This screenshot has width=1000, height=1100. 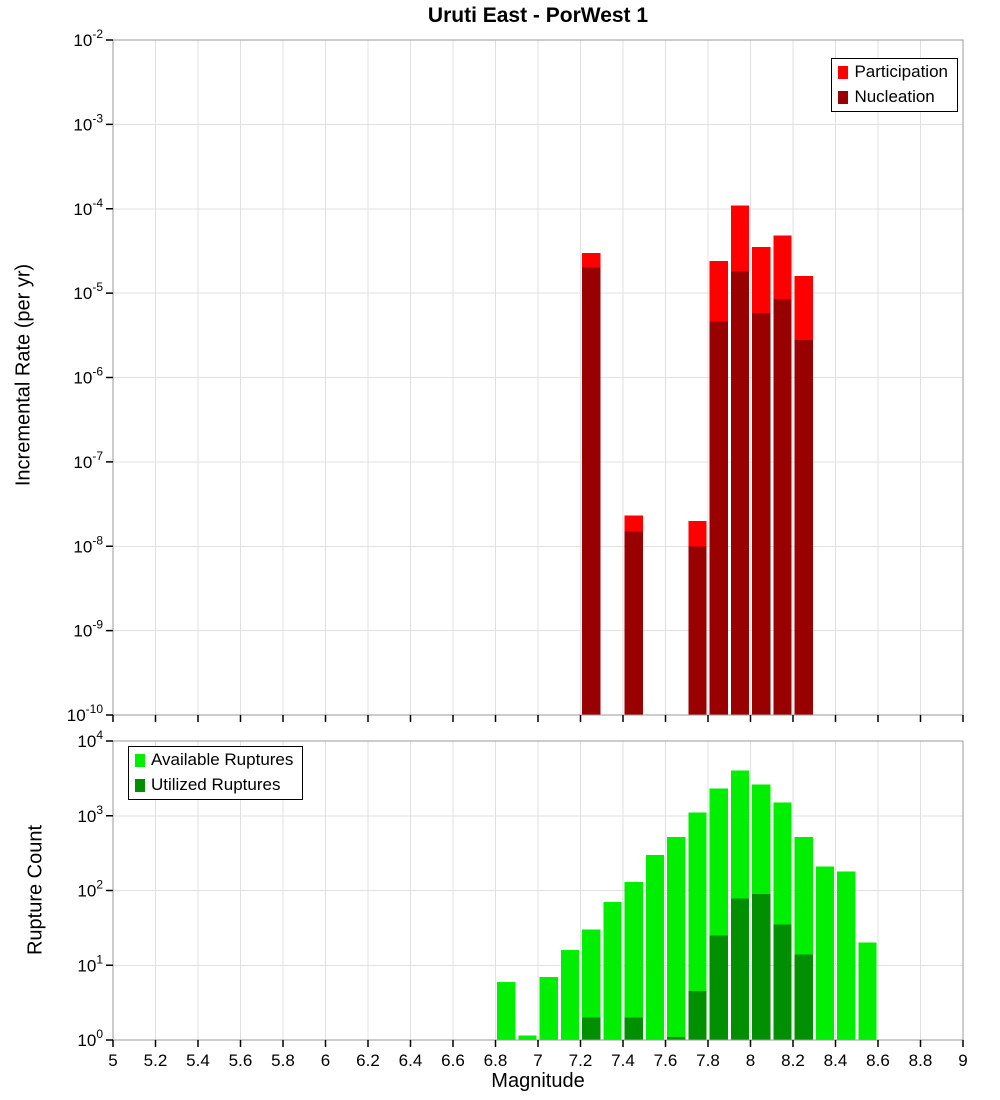 I want to click on x-tick-label: 8.8, so click(x=921, y=1060).